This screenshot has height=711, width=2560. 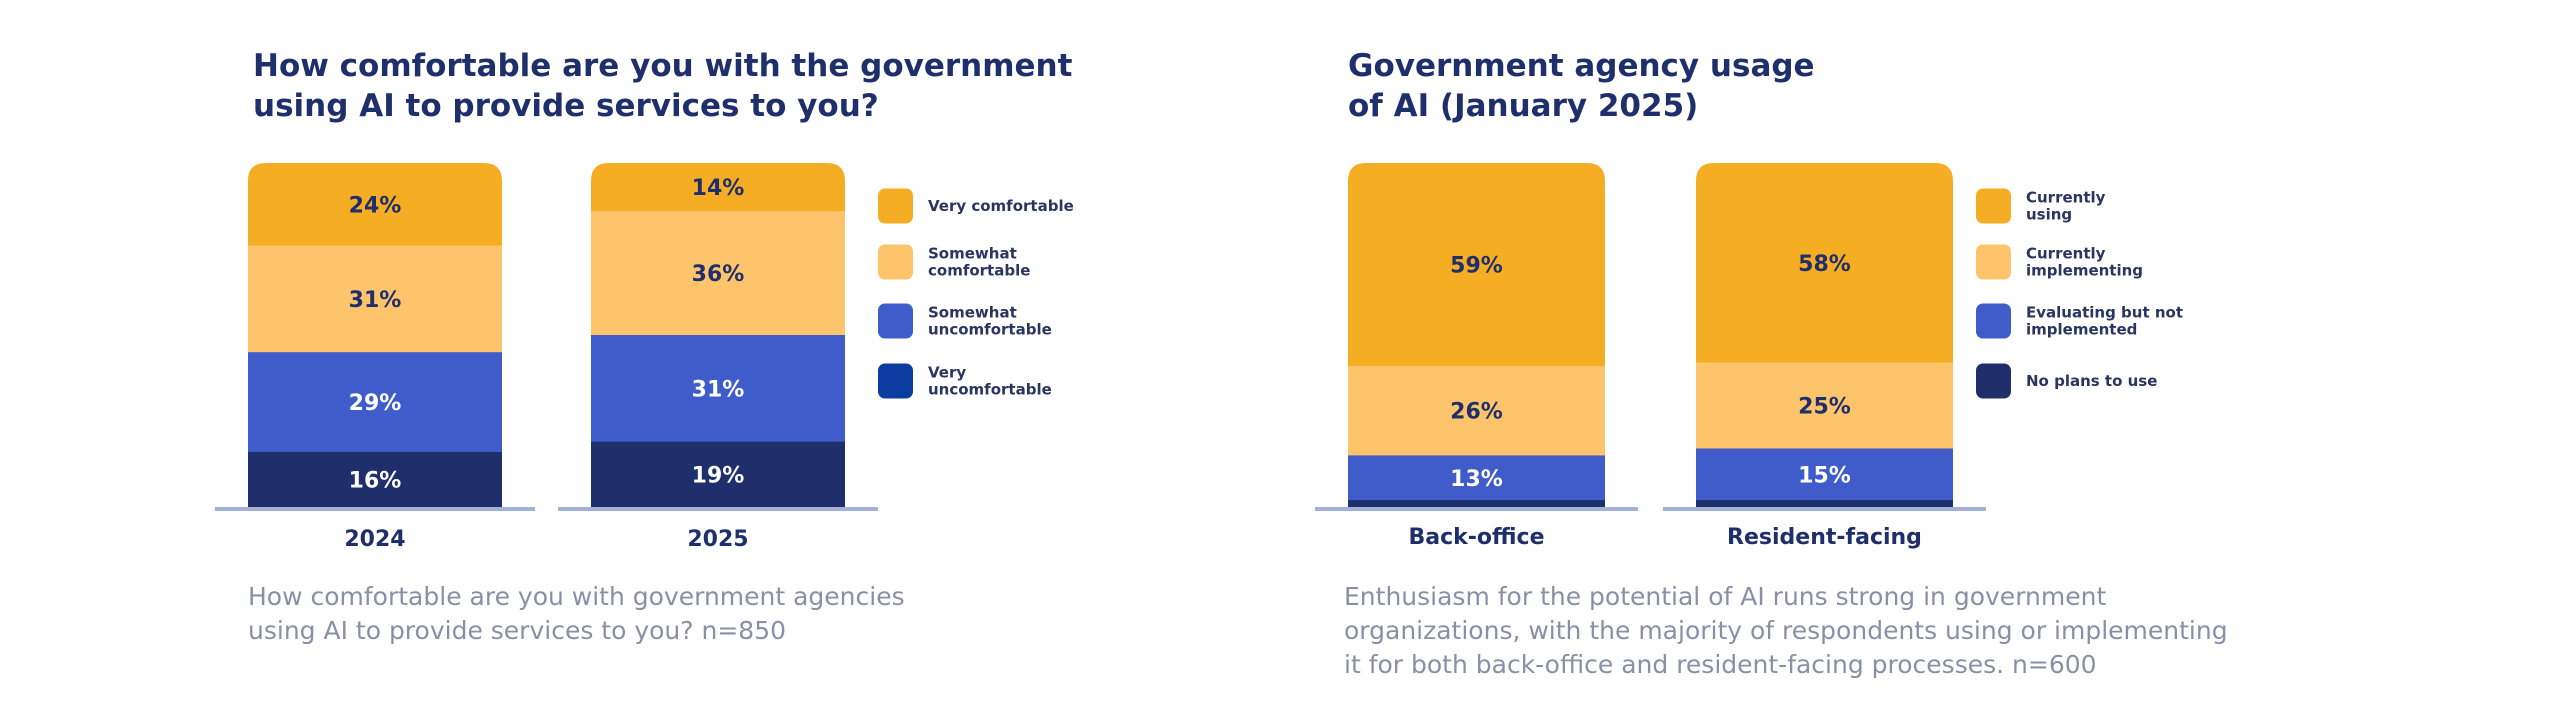 I want to click on category-label: Back-office, so click(x=1476, y=537).